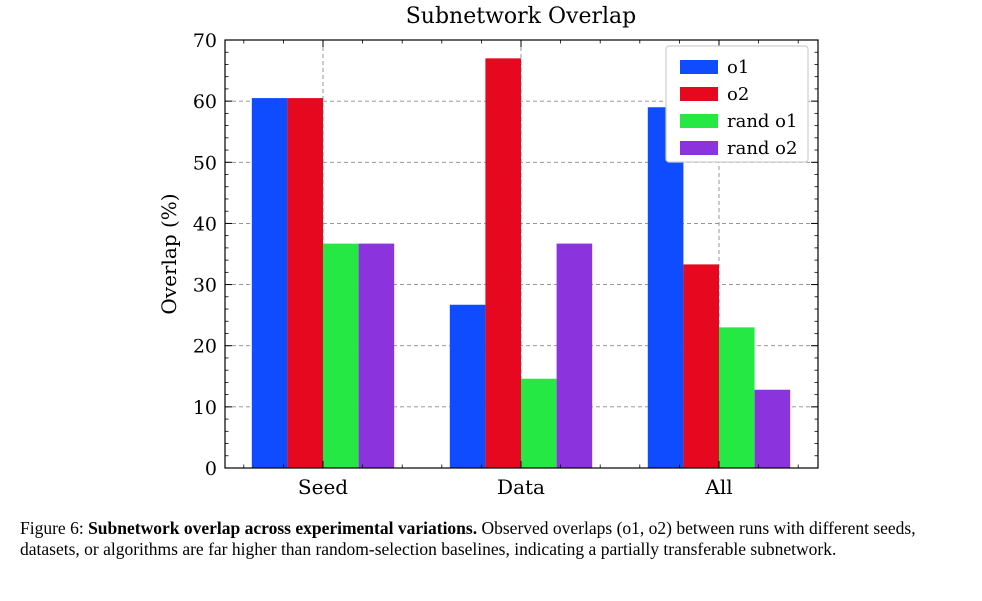 This screenshot has height=601, width=982. Describe the element at coordinates (521, 16) in the screenshot. I see `chart-title: Subnetwork Overlap` at that location.